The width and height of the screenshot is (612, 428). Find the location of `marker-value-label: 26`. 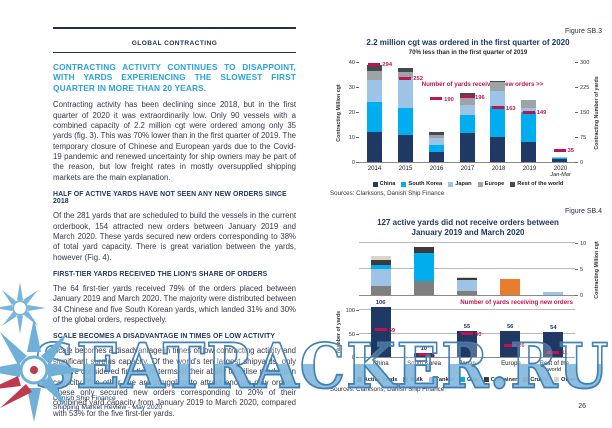

marker-value-label: 26 is located at coordinates (521, 346).